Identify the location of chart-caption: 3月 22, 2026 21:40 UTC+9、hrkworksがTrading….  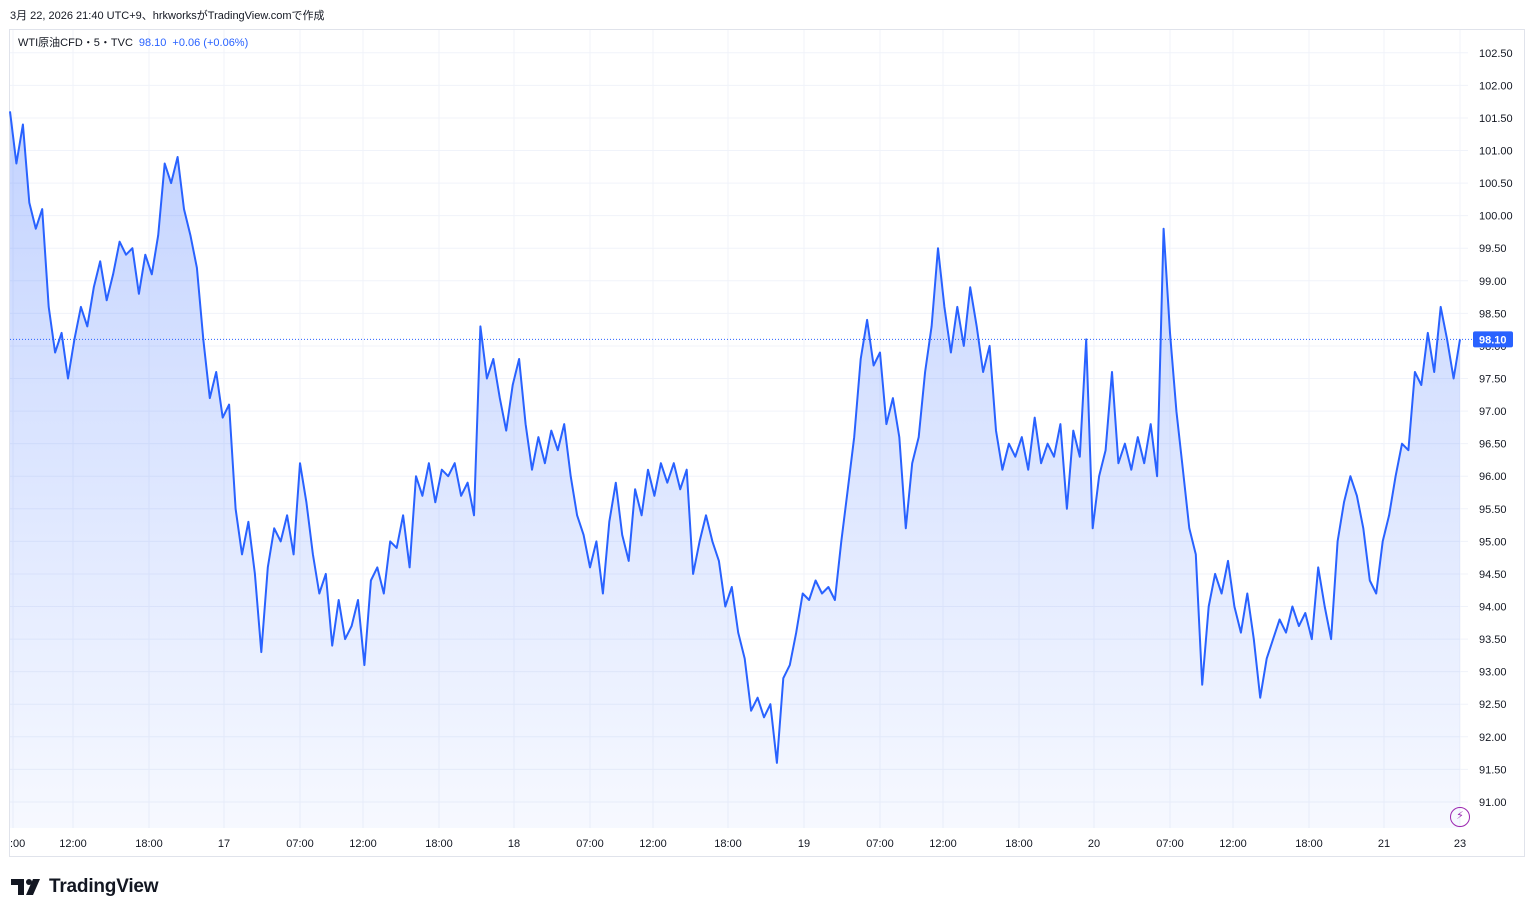
(167, 16).